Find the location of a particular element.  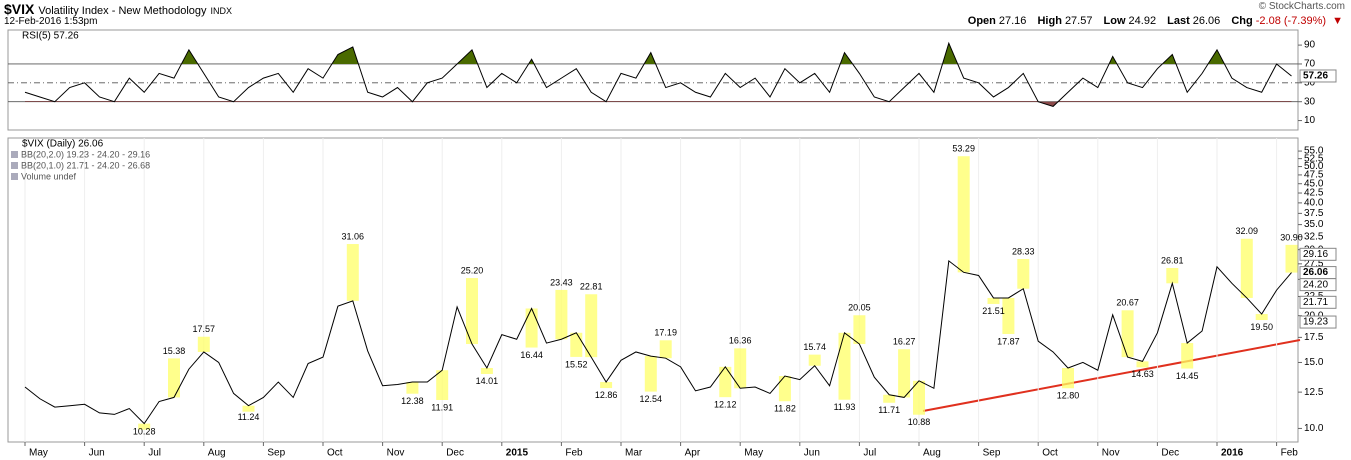

quote-value: 27.57 is located at coordinates (1078, 21).